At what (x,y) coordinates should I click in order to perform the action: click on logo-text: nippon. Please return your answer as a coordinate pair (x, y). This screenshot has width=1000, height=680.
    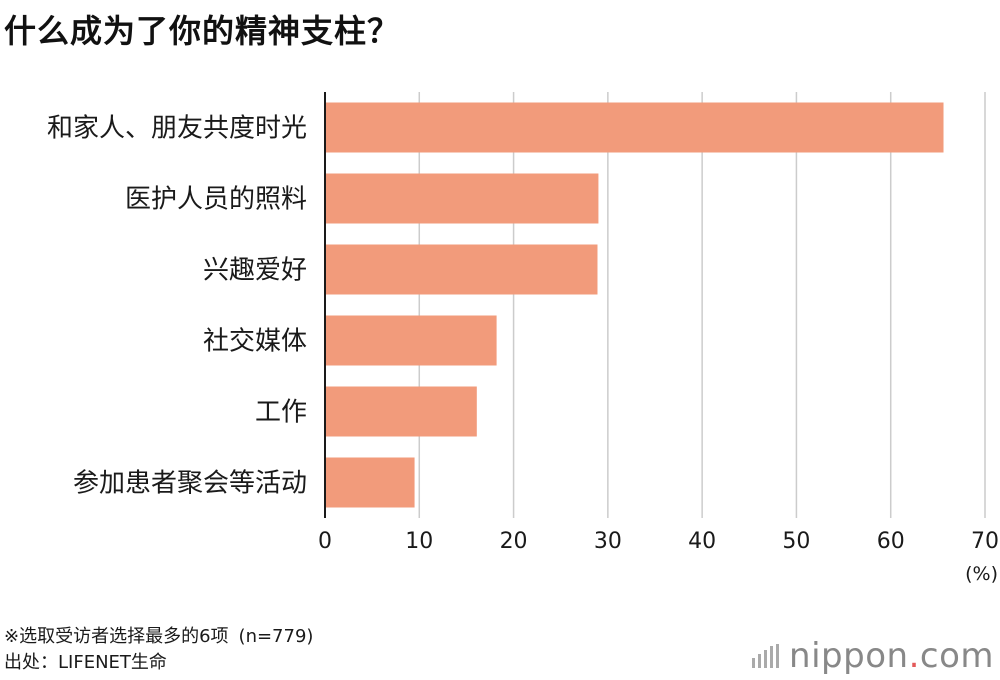
    Looking at the image, I should click on (849, 656).